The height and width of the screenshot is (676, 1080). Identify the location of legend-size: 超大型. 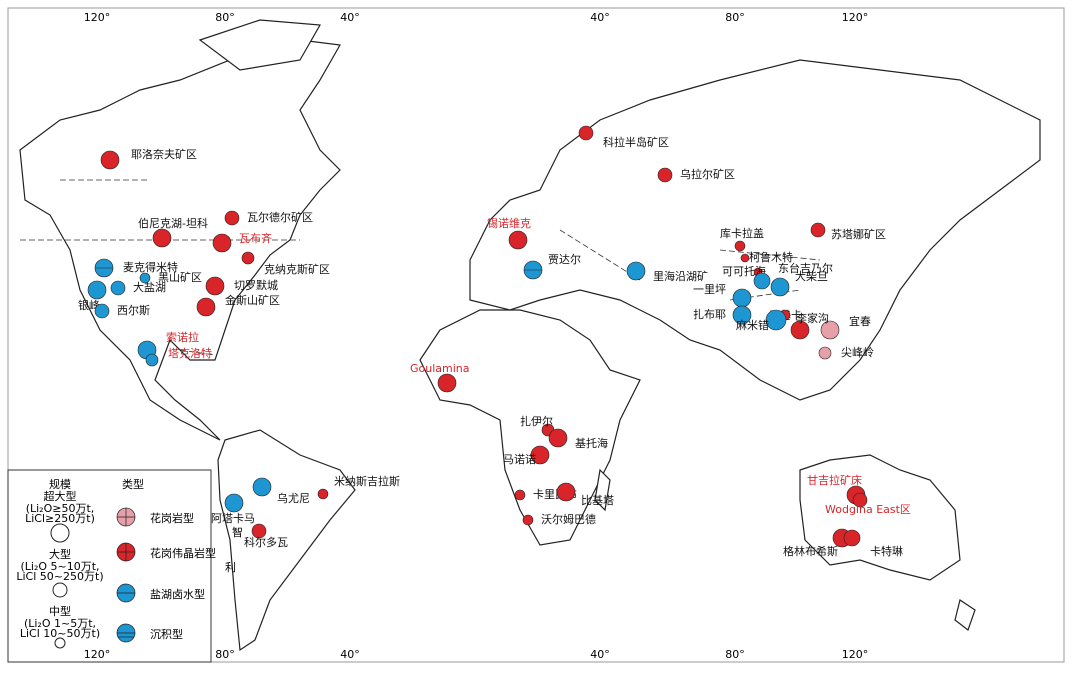
(60, 496).